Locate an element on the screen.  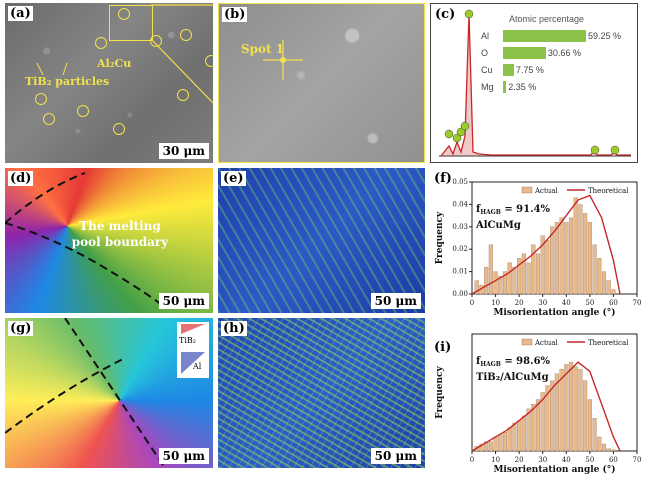
material-label: TiB₂/AlCuMg is located at coordinates (512, 377).